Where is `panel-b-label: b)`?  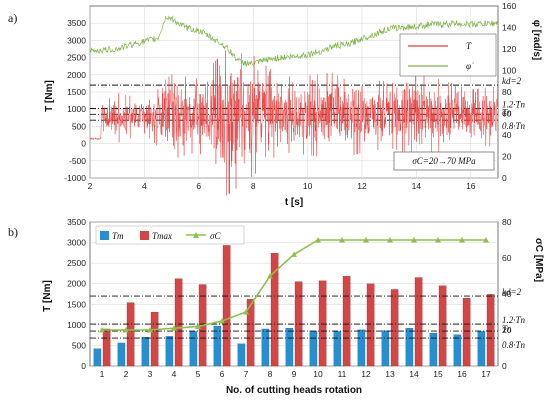 panel-b-label: b) is located at coordinates (13, 232).